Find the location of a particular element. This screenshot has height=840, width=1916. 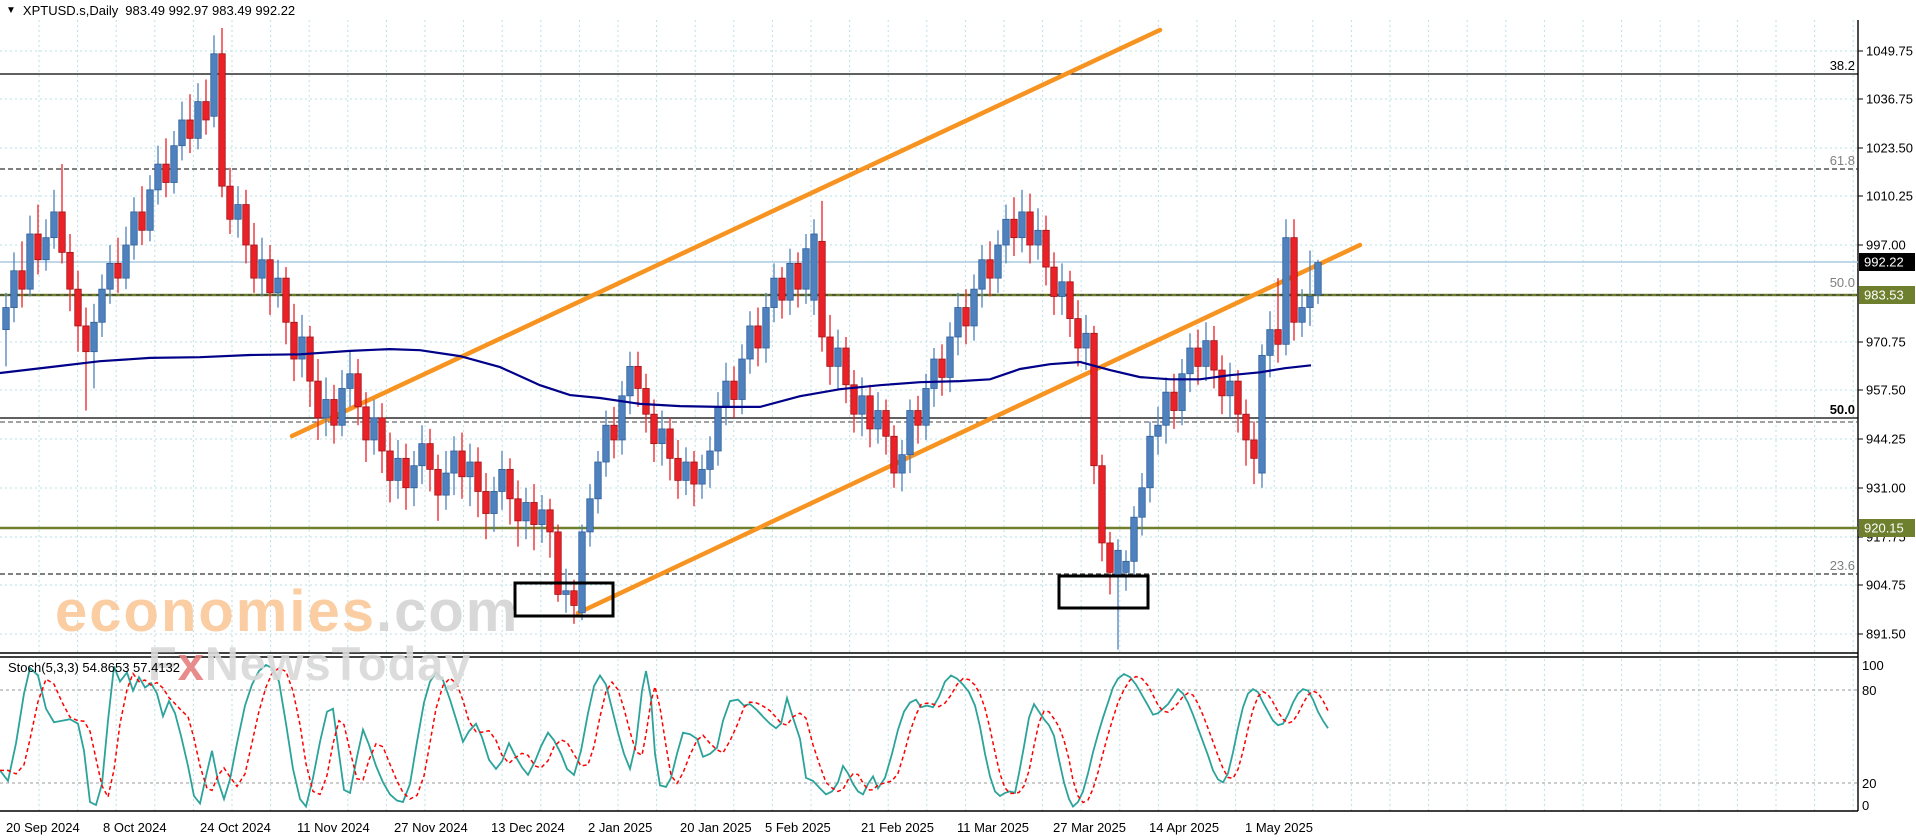

ohlc-values: 983.49 992.97 983.49 992.22 is located at coordinates (210, 10).